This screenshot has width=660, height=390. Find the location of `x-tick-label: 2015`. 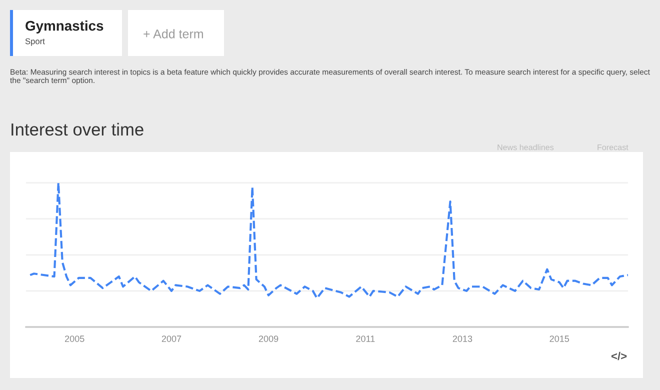

x-tick-label: 2015 is located at coordinates (560, 339).